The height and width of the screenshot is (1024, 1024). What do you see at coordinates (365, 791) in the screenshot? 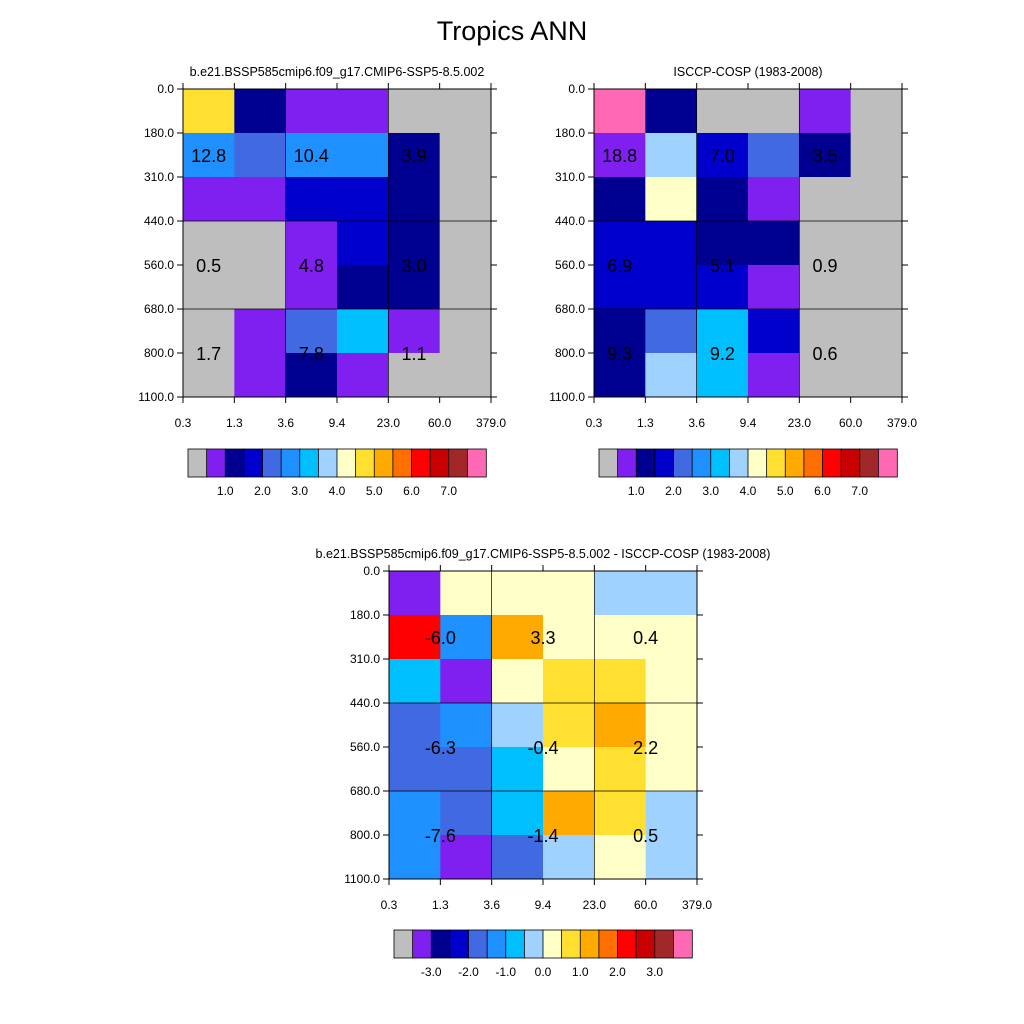
I see `y-tick-label: 680.0` at bounding box center [365, 791].